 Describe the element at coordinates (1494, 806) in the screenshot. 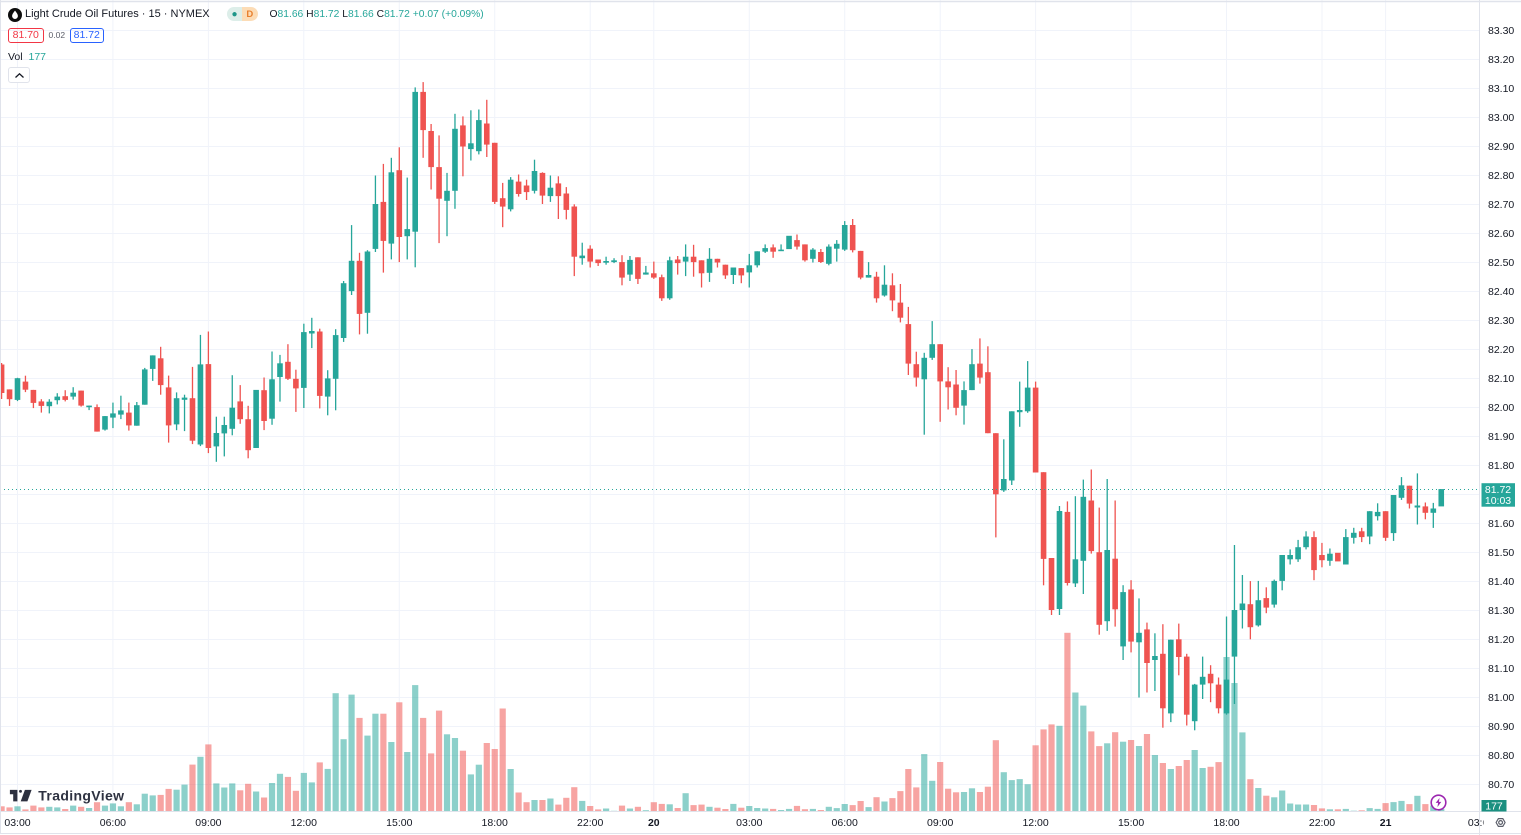

I see `svg-text: 177` at that location.